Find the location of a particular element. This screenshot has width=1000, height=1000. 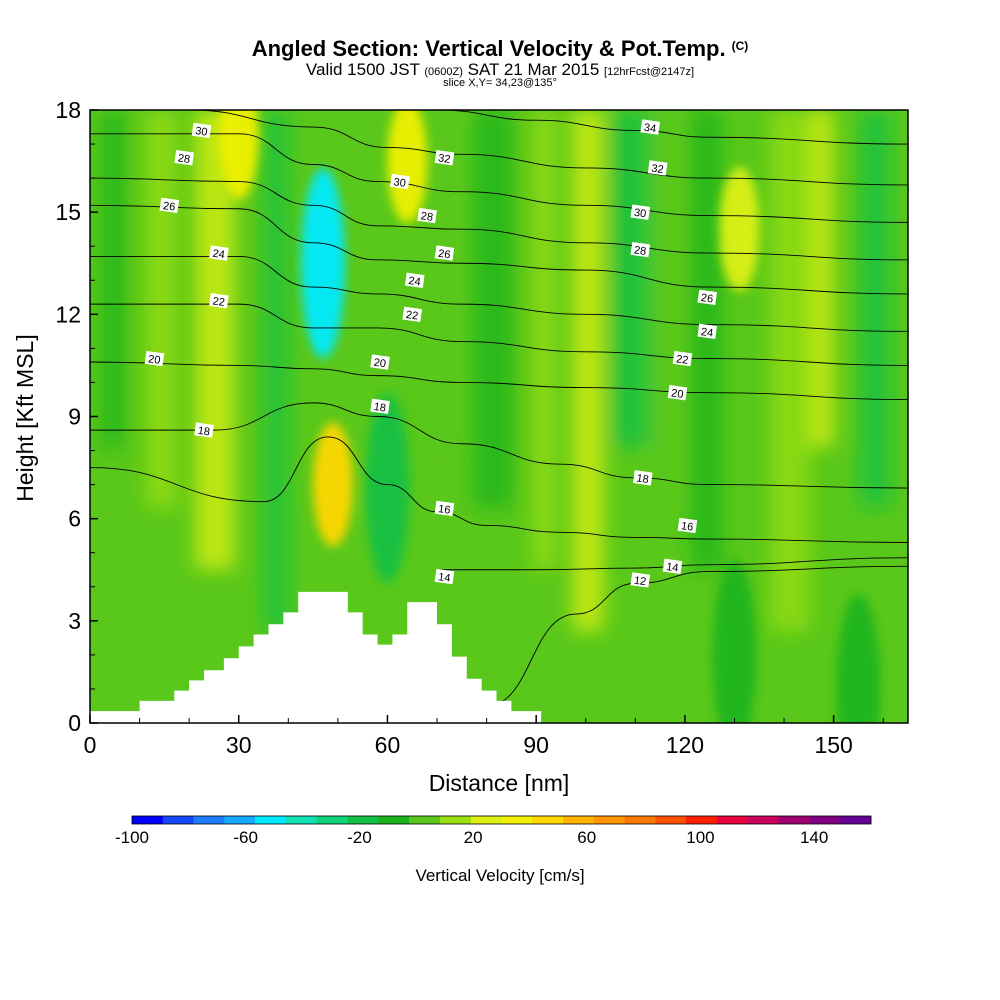

contour-label: 24 is located at coordinates (414, 280).